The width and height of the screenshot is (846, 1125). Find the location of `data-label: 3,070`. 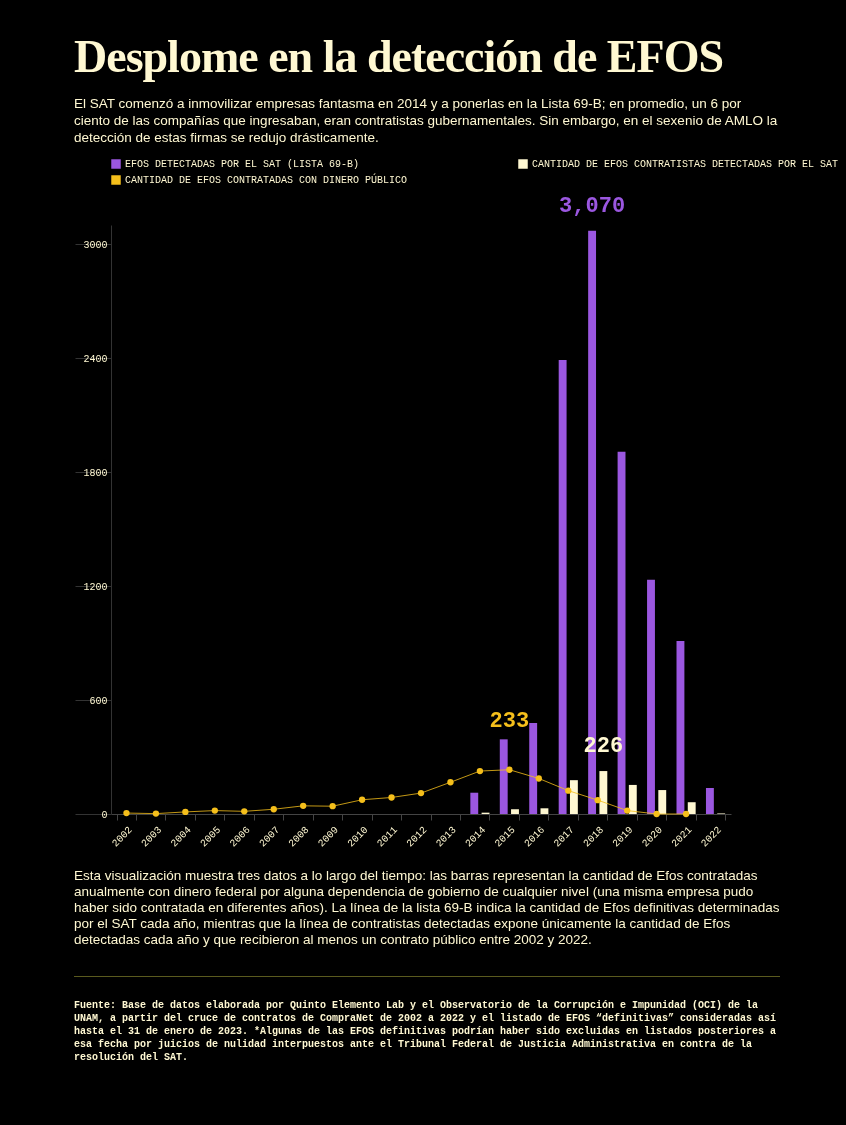

data-label: 3,070 is located at coordinates (592, 206).